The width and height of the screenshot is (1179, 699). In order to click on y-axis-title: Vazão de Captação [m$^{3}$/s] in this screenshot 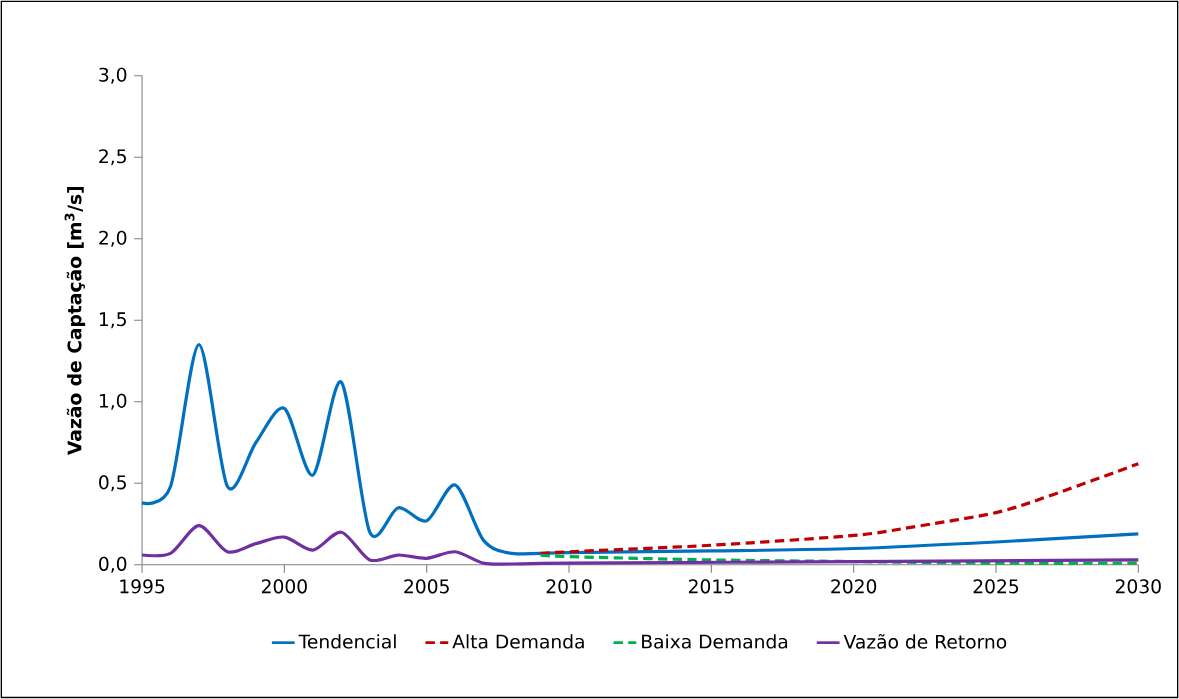, I will do `click(75, 321)`.